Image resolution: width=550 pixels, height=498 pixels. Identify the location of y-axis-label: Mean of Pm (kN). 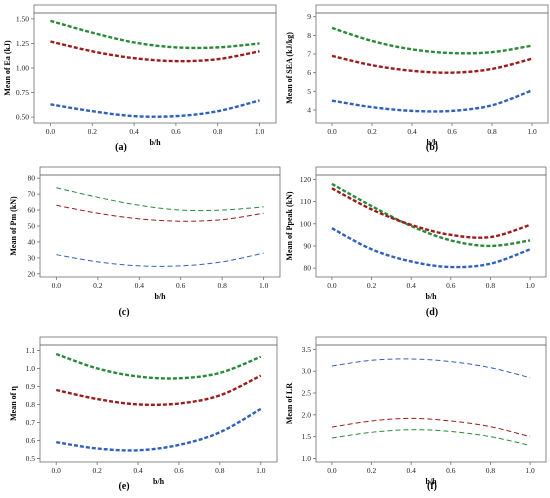
(13, 226).